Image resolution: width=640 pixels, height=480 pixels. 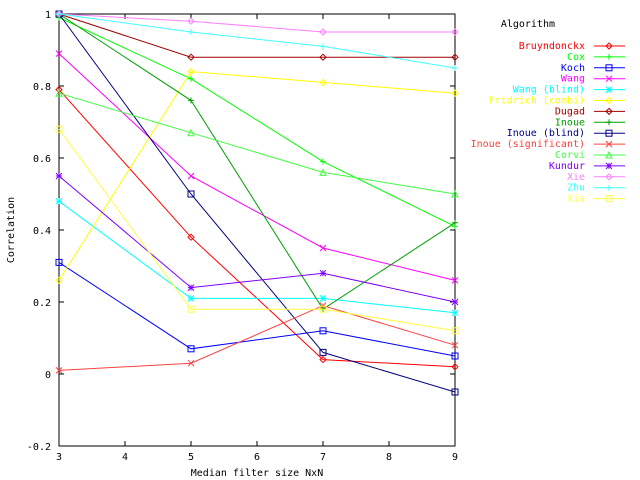 What do you see at coordinates (39, 447) in the screenshot?
I see `y-tick-label: -0.2` at bounding box center [39, 447].